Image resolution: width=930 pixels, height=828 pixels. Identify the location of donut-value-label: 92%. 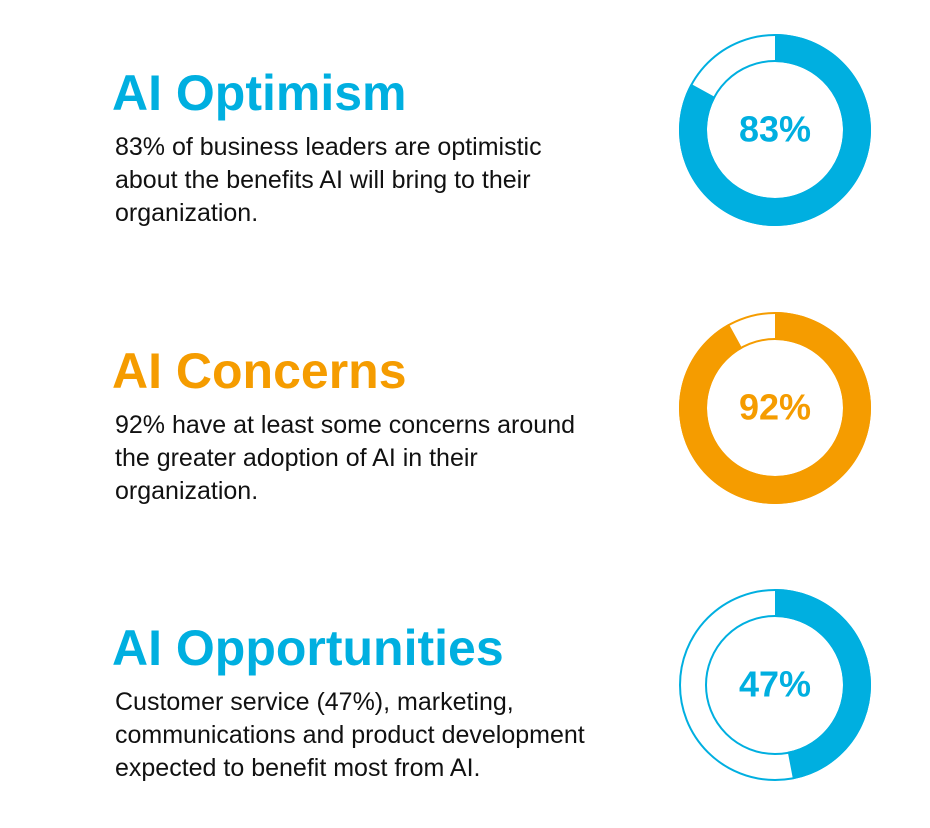
(775, 407).